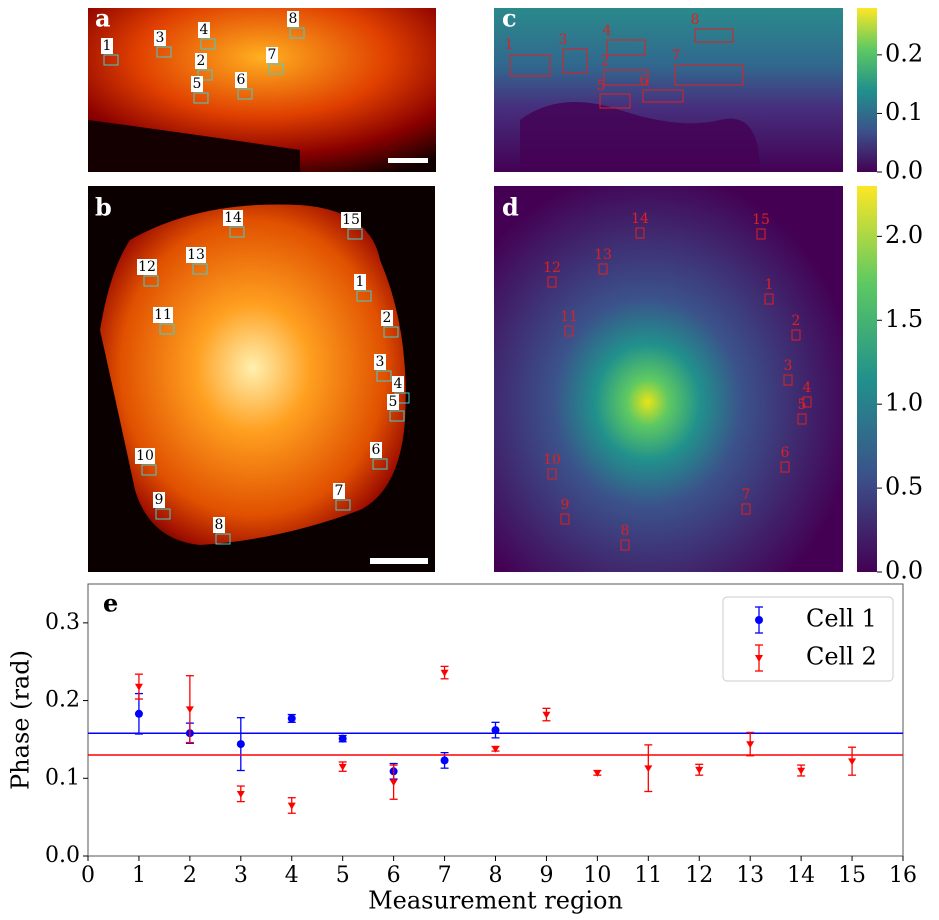 This screenshot has width=939, height=920. I want to click on scale-bar, so click(408, 160).